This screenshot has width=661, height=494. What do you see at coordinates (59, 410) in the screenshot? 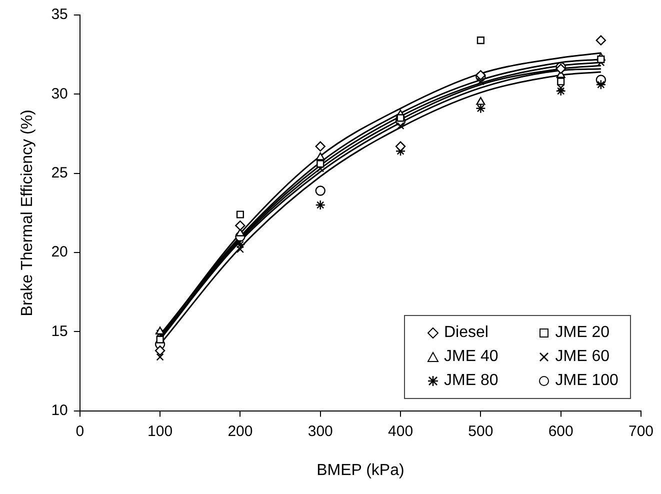
I see `y-tick-label: 10` at bounding box center [59, 410].